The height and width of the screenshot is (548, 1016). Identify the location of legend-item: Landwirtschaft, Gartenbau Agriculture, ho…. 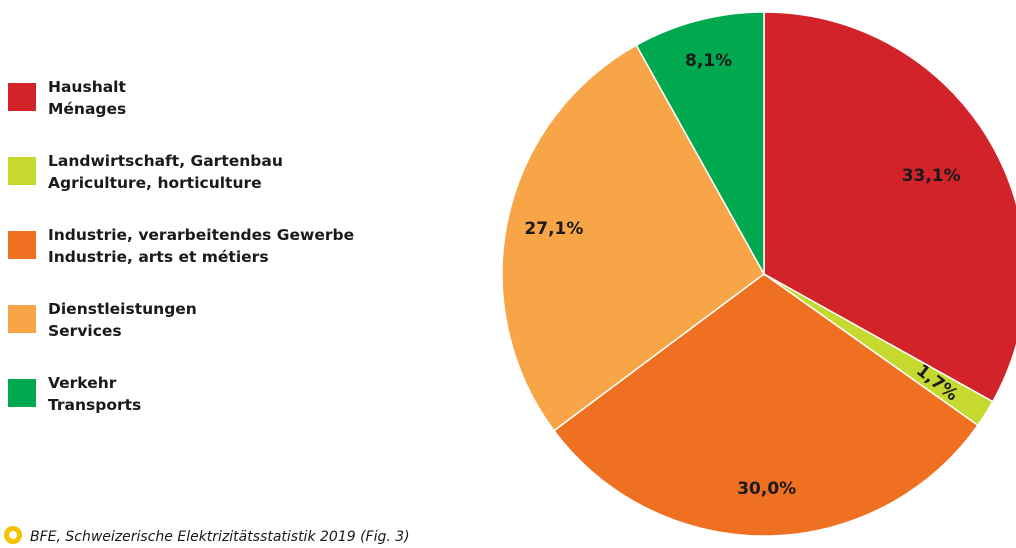
(213, 172).